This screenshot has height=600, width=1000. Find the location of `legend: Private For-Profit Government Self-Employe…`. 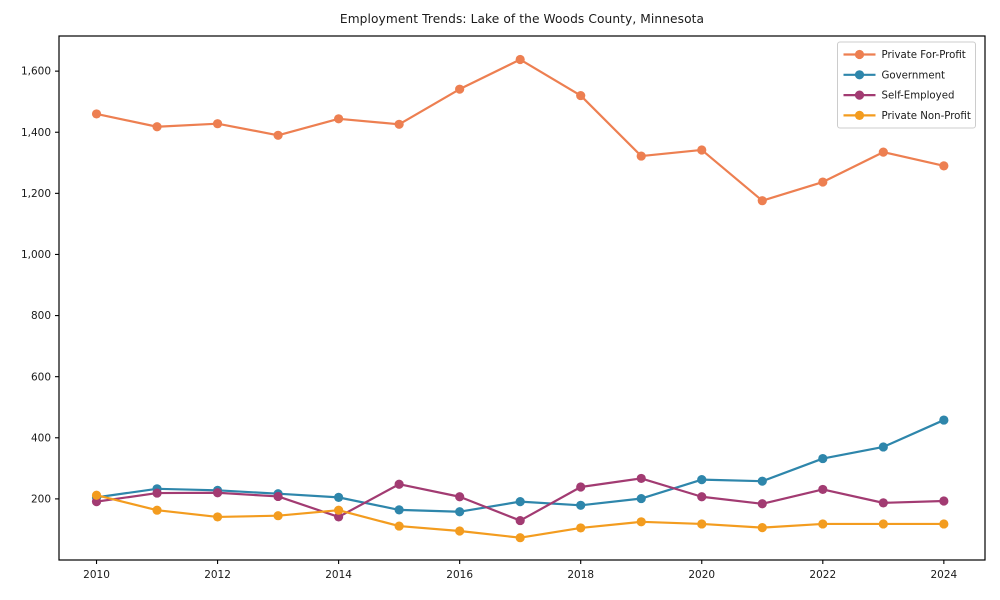

legend: Private For-Profit Government Self-Employe… is located at coordinates (906, 85).